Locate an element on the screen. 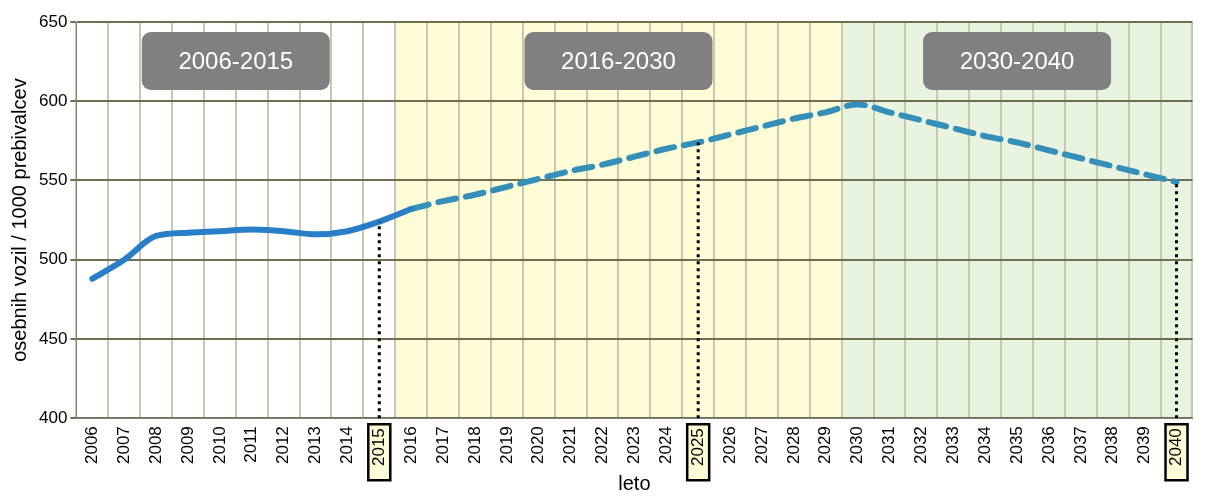  x-tick-label: 2018 is located at coordinates (474, 445).